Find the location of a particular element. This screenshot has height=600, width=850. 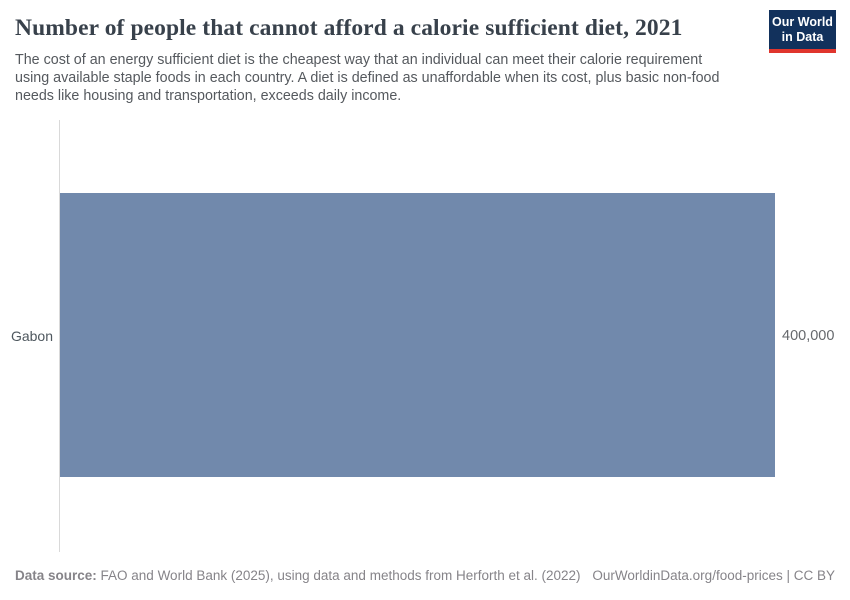

category-label-gabon: Gabon is located at coordinates (31, 336).